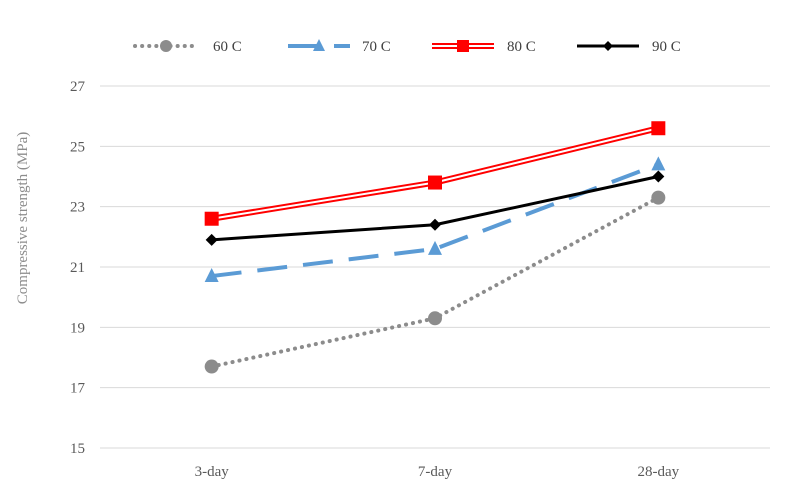  I want to click on x-tick-label: 3-day, so click(212, 472).